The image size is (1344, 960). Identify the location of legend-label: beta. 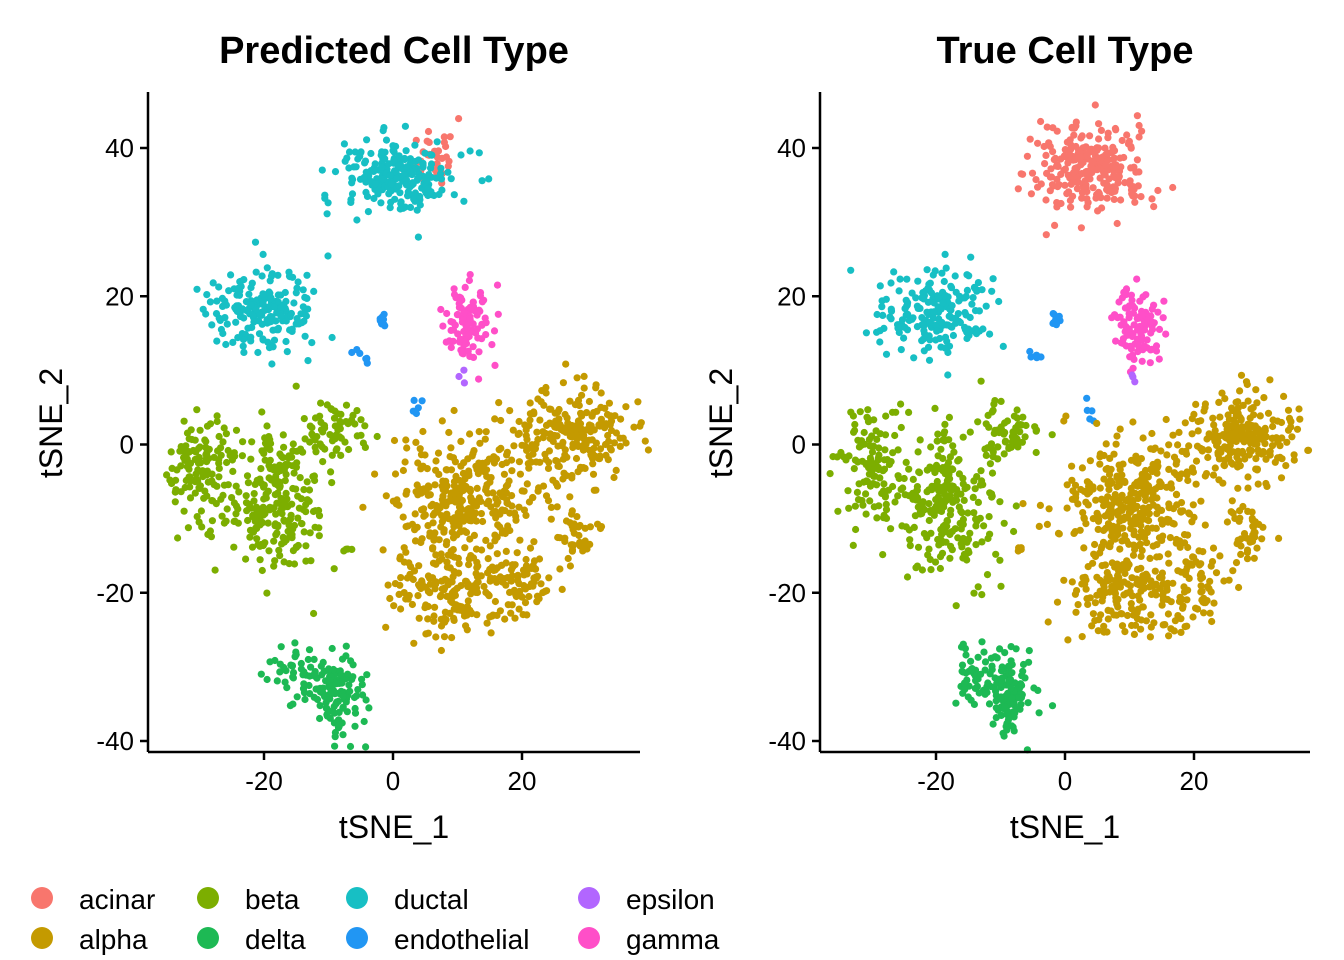
(272, 899).